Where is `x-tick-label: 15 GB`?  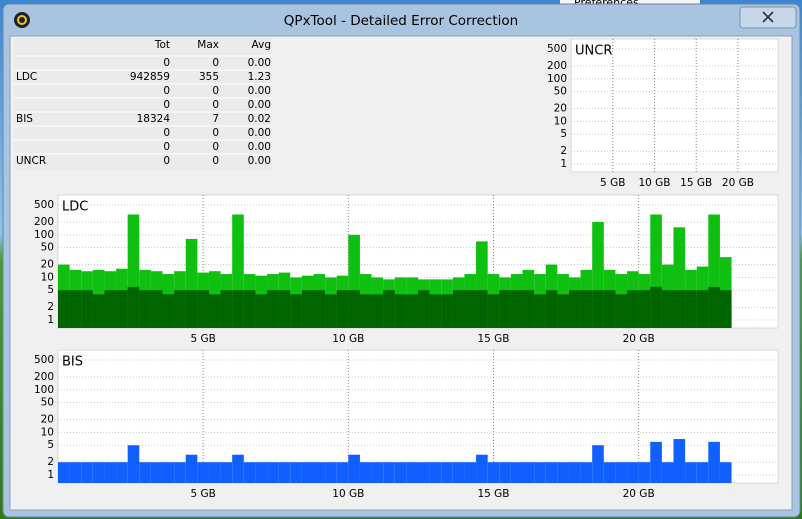
x-tick-label: 15 GB is located at coordinates (493, 339).